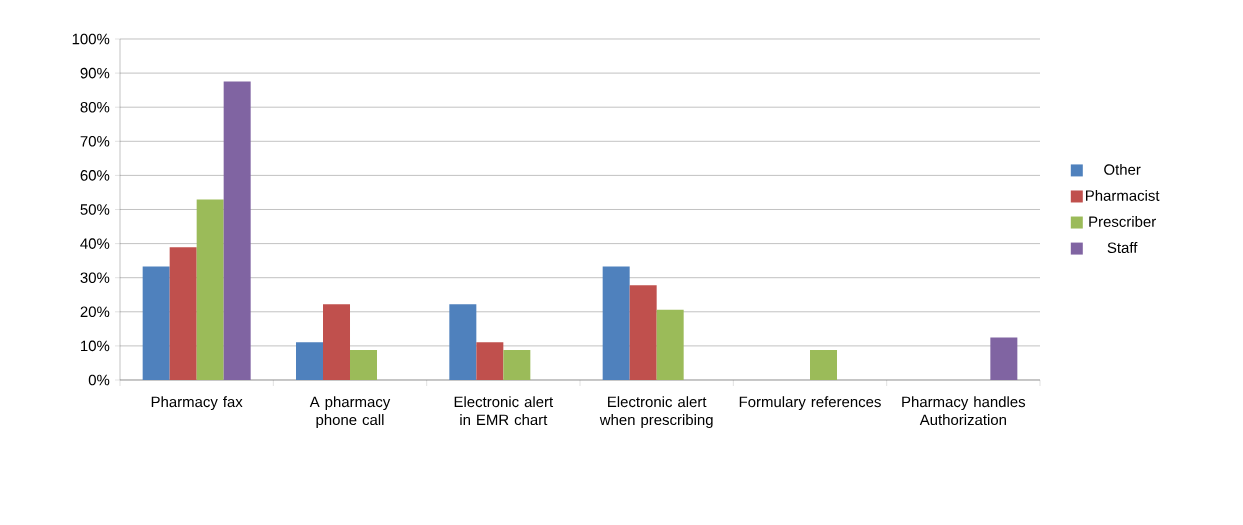 The image size is (1243, 525). Describe the element at coordinates (99, 380) in the screenshot. I see `y-tick-label: 0%` at that location.